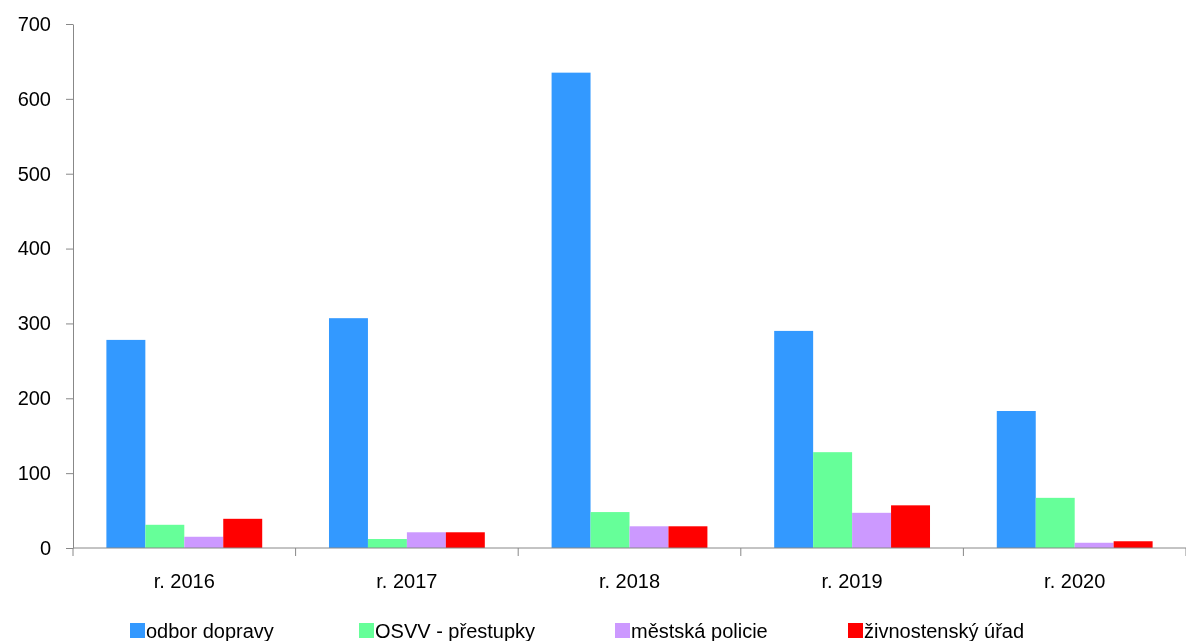 The image size is (1186, 641). I want to click on y-tick-label: 500, so click(34, 173).